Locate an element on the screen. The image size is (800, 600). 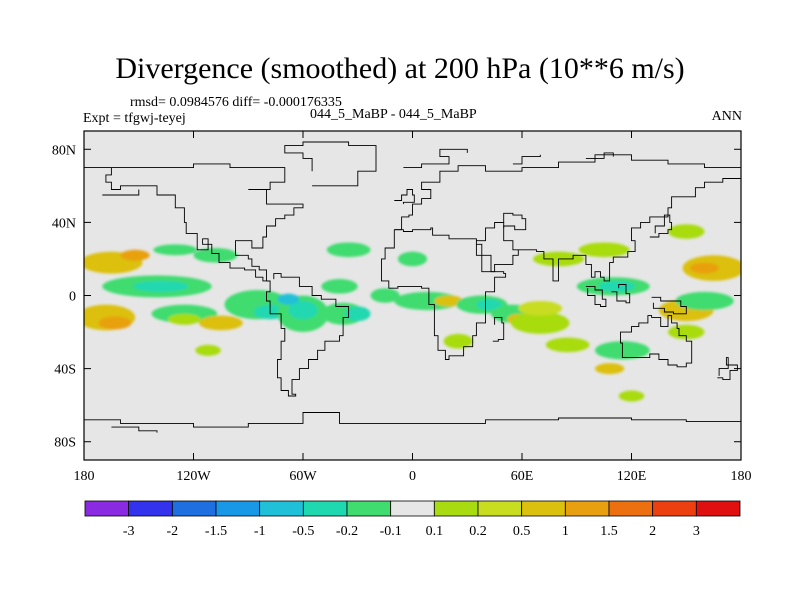
colorbar-label-13: 3 is located at coordinates (696, 531).